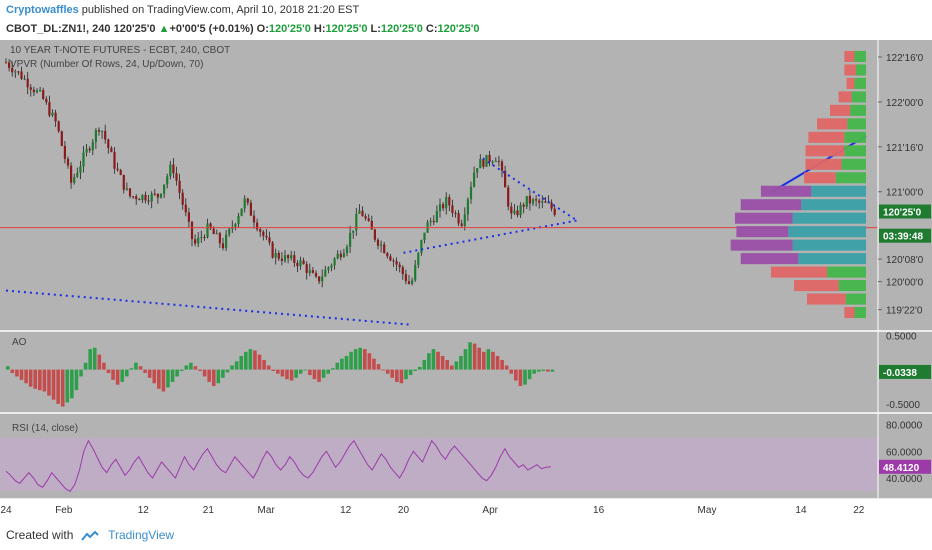 This screenshot has width=932, height=550. I want to click on ao-last-tag, so click(905, 371).